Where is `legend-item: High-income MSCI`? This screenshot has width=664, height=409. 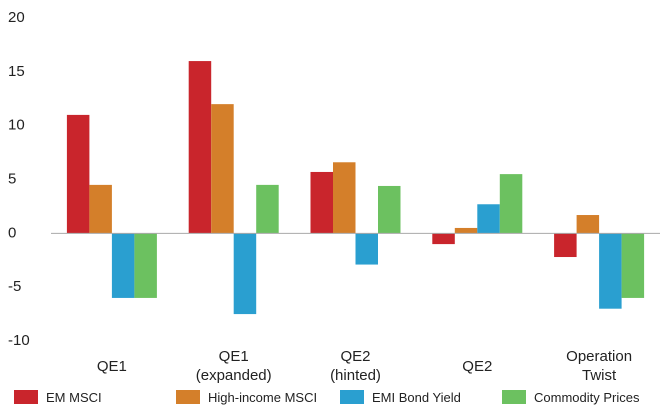
legend-item: High-income MSCI is located at coordinates (246, 397).